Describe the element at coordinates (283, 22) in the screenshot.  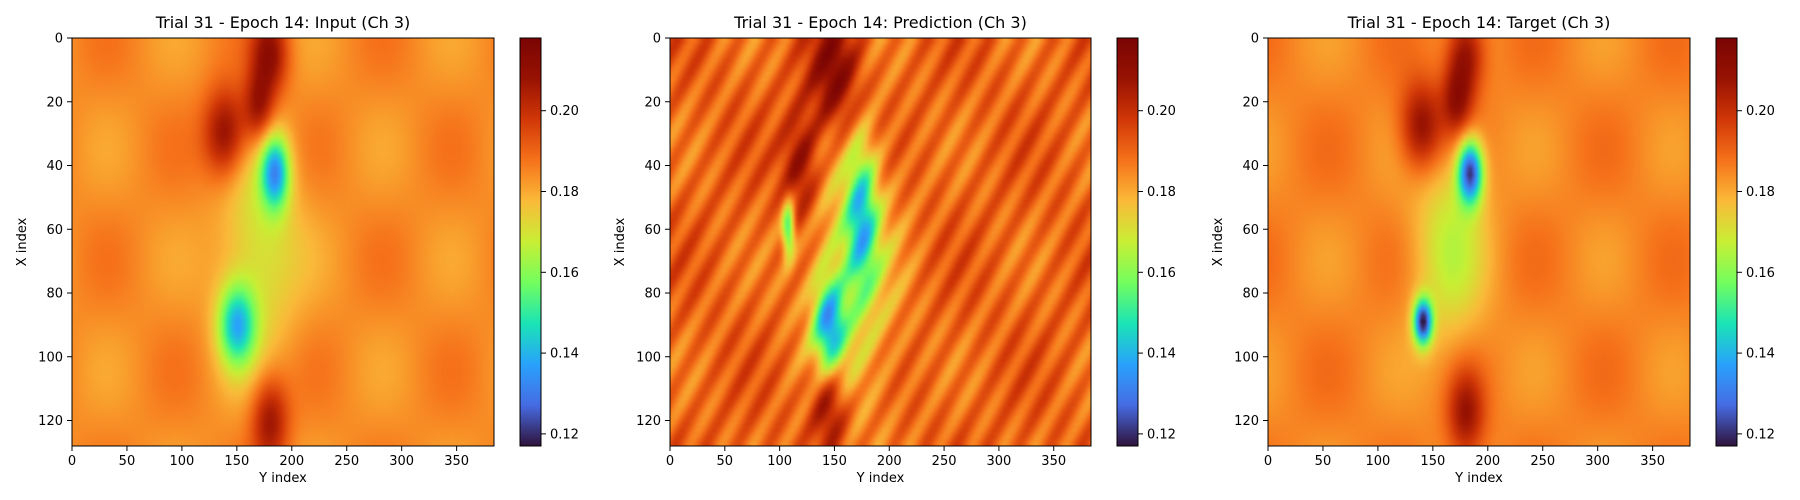
I see `chart-title: Trial 31 - Epoch 14: Input (Ch 3)` at that location.